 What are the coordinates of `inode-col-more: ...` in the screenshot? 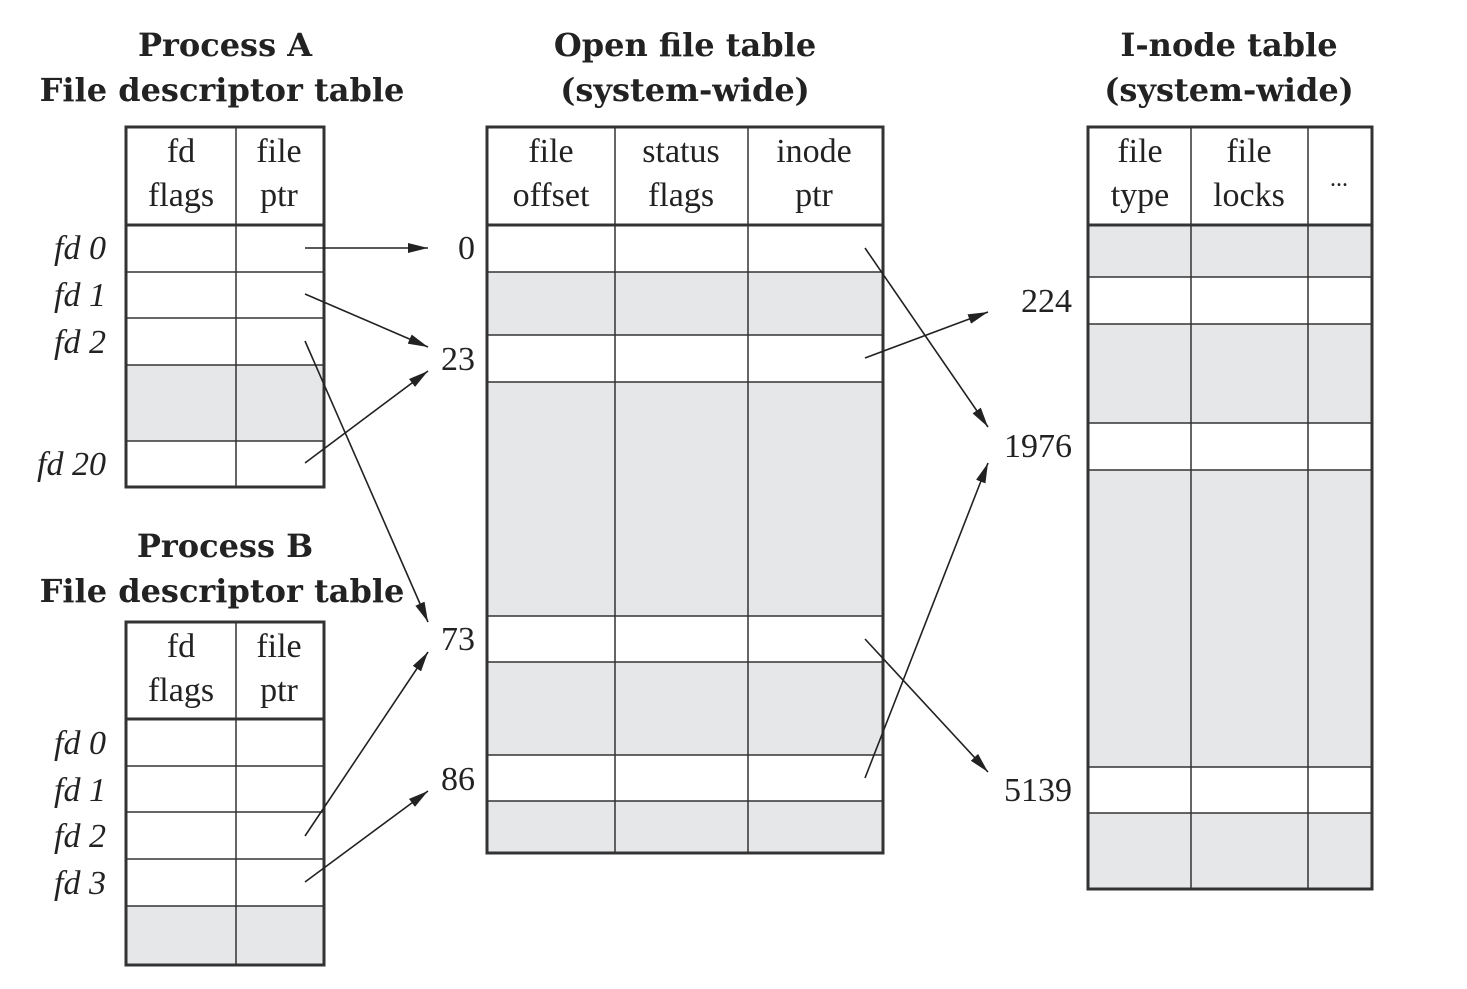 It's located at (1339, 179).